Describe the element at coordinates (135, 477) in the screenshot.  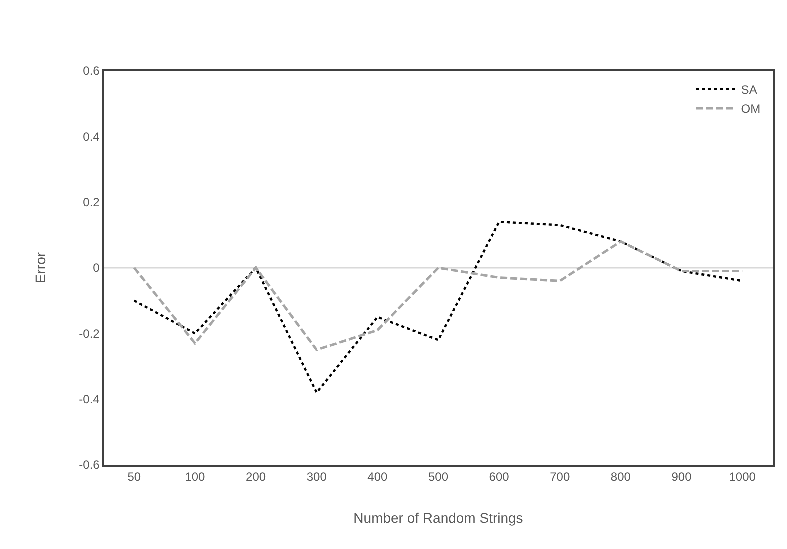
I see `x-tick-label: 50` at that location.